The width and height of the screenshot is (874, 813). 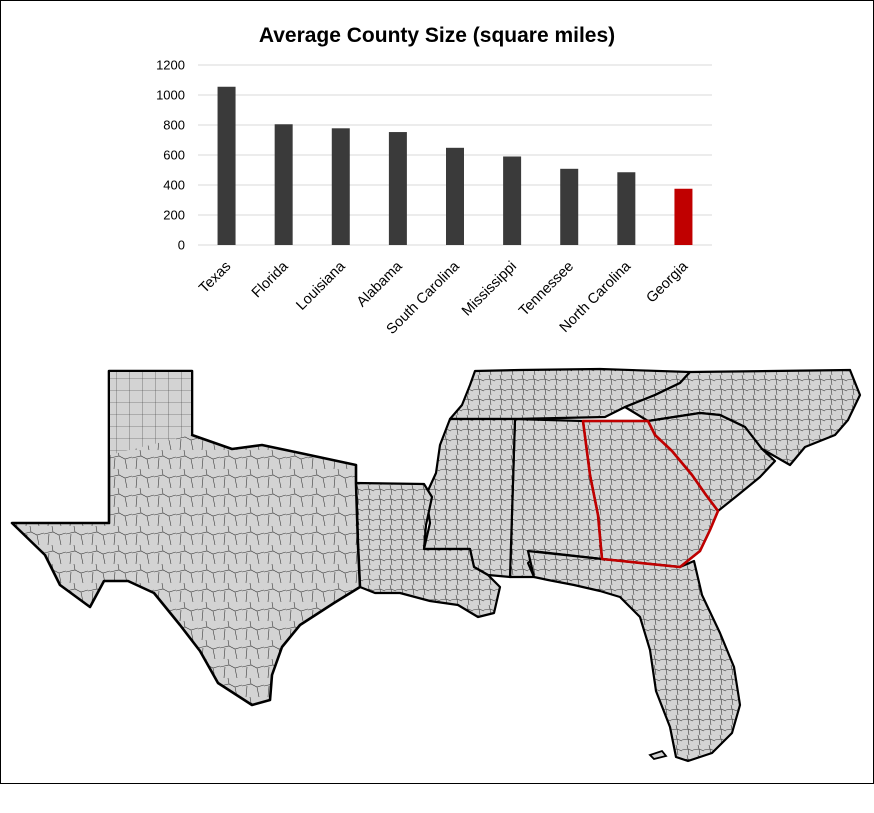 What do you see at coordinates (150, 413) in the screenshot?
I see `texas-panhandle-counties` at bounding box center [150, 413].